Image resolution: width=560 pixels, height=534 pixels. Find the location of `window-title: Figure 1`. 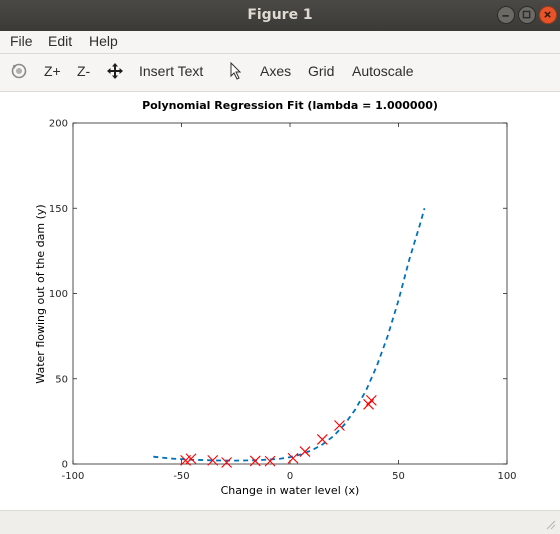

window-title: Figure 1 is located at coordinates (280, 15).